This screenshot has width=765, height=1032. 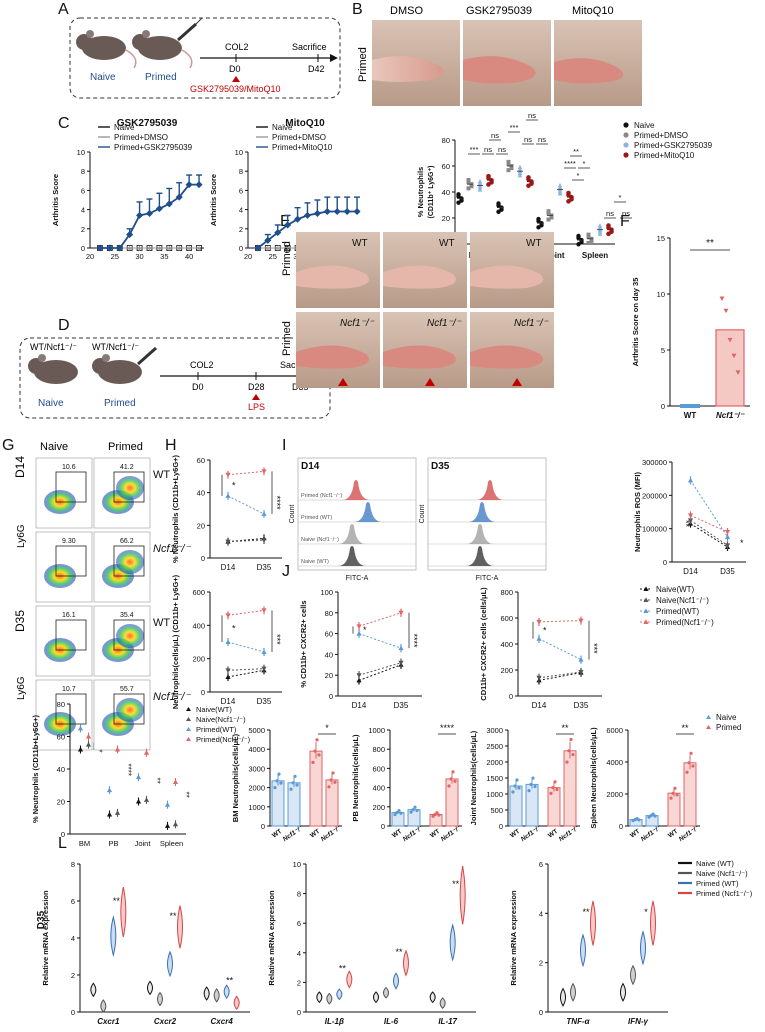 What do you see at coordinates (55, 200) in the screenshot?
I see `c-line1-ylabel: Arthritis Score` at bounding box center [55, 200].